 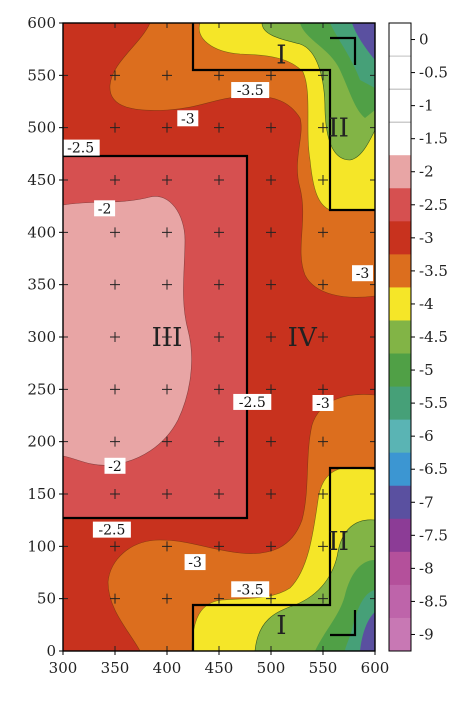 What do you see at coordinates (41, 180) in the screenshot?
I see `y-tick-label: 450` at bounding box center [41, 180].